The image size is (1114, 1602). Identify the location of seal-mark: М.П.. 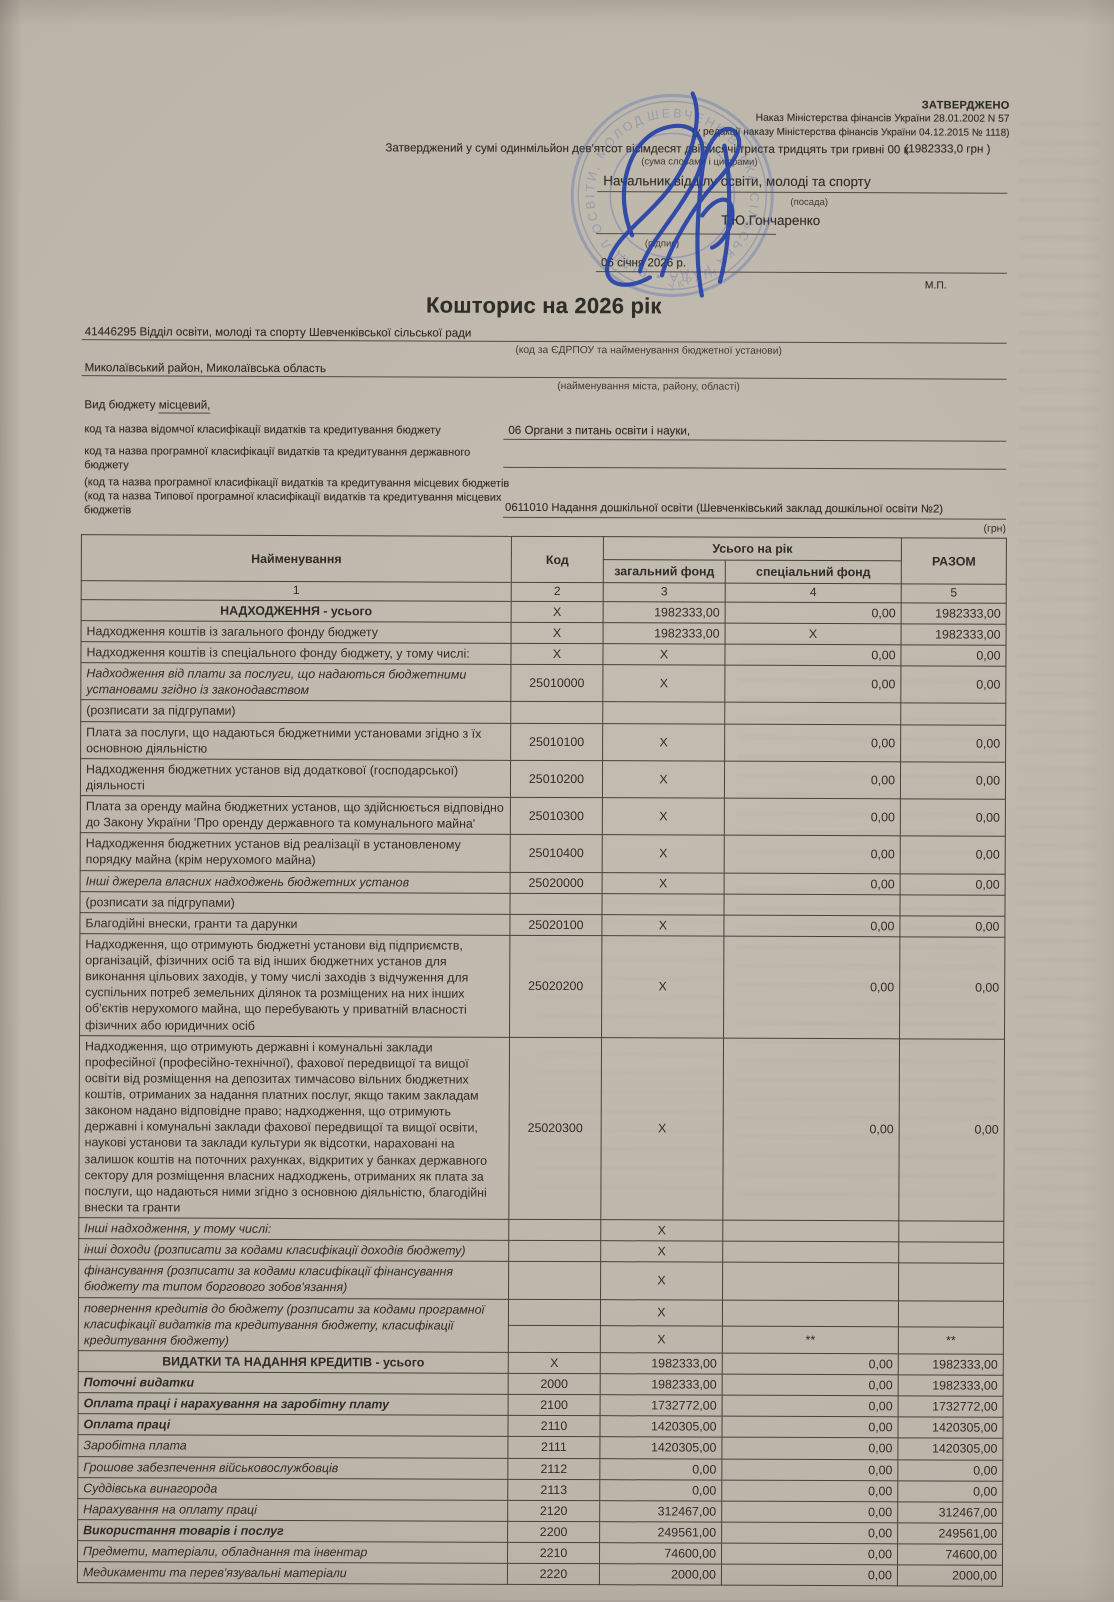
(935, 286).